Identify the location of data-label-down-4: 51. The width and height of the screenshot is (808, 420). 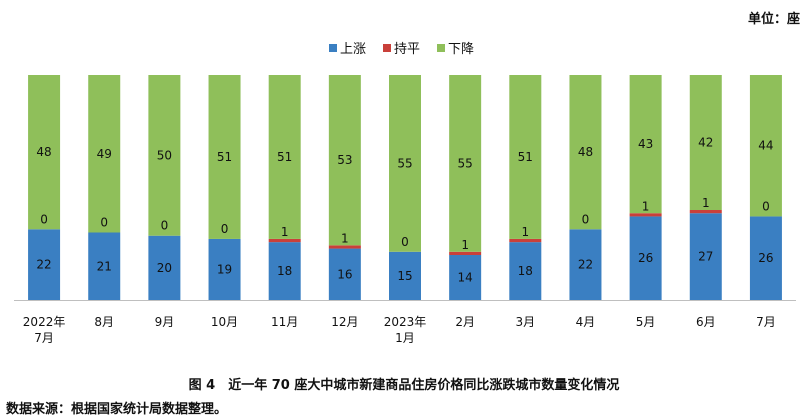
(284, 157).